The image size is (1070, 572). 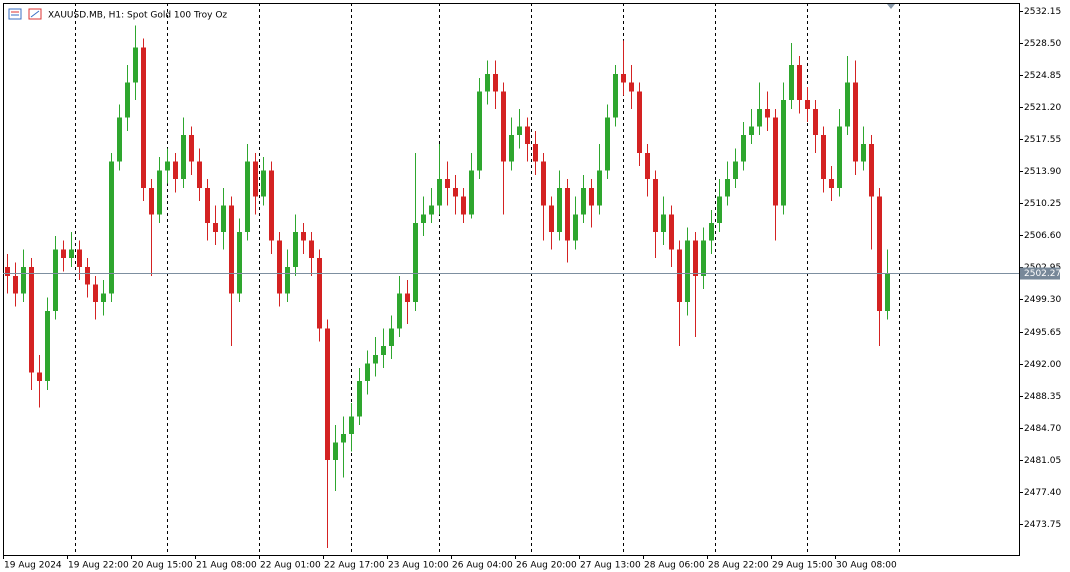 I want to click on y-tick-label: 2528.50, so click(x=1042, y=44).